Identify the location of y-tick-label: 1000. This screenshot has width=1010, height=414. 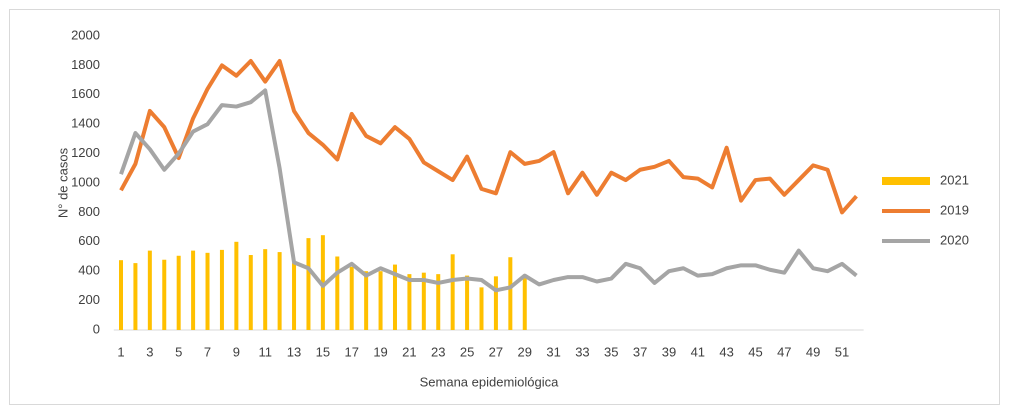
(85, 181).